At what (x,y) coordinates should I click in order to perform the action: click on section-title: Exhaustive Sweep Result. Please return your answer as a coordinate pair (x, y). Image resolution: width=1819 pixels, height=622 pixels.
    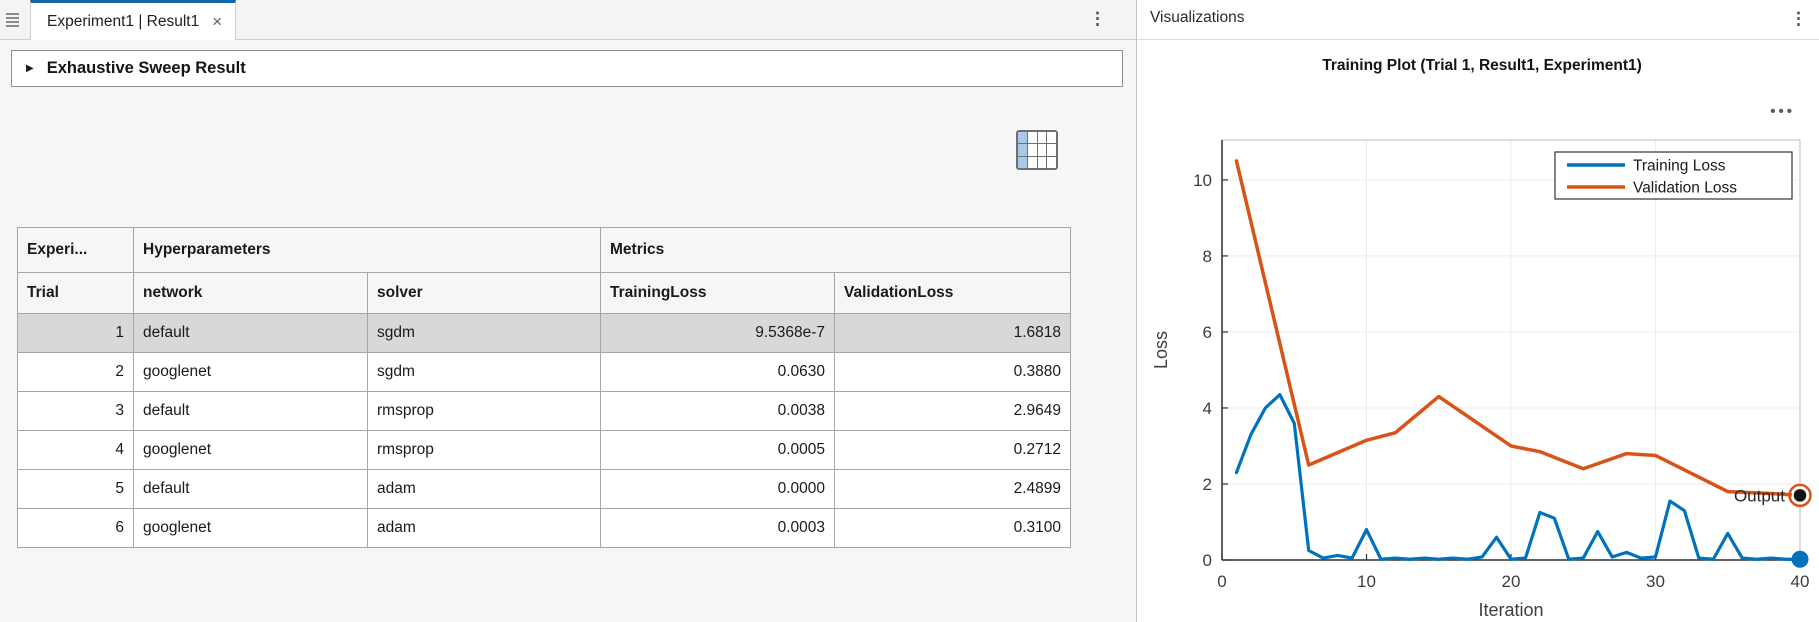
    Looking at the image, I should click on (146, 68).